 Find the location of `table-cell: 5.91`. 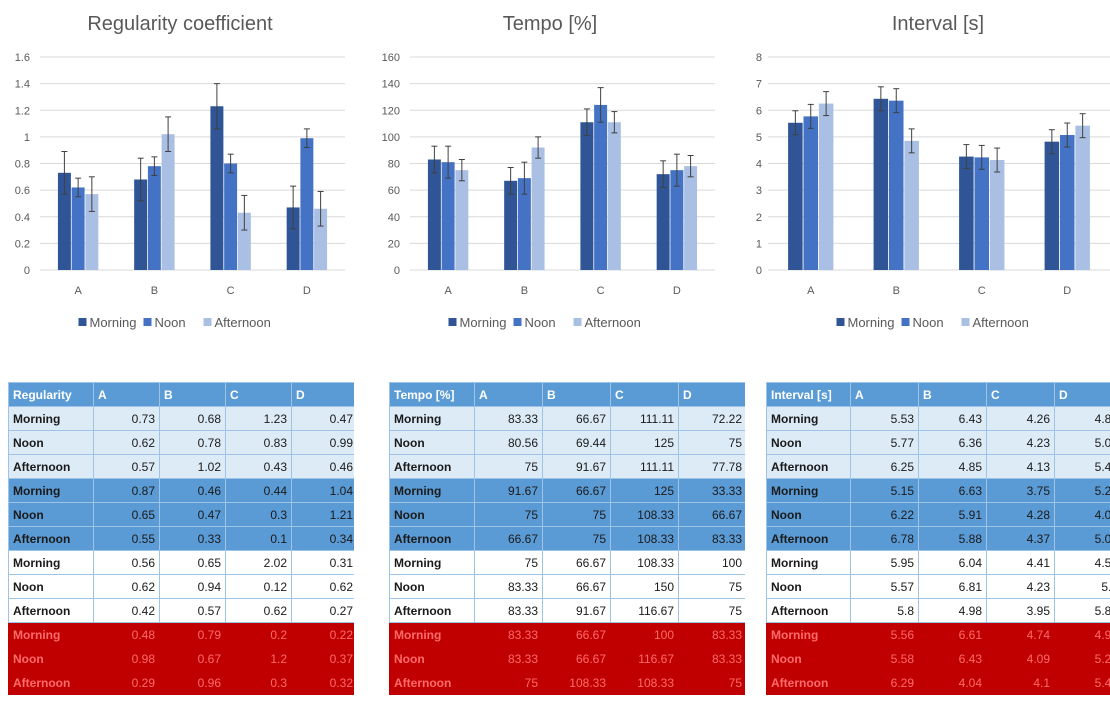

table-cell: 5.91 is located at coordinates (952, 514).